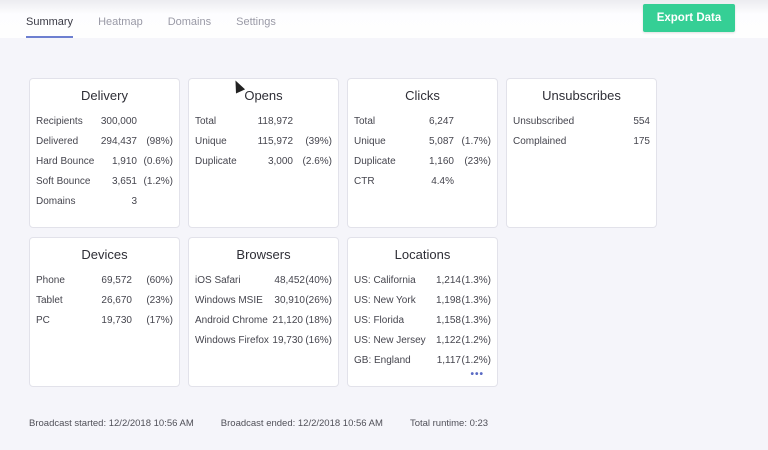 The image size is (768, 450). Describe the element at coordinates (422, 322) in the screenshot. I see `stat-row: US: Florida 1,158 (1.3%)` at that location.